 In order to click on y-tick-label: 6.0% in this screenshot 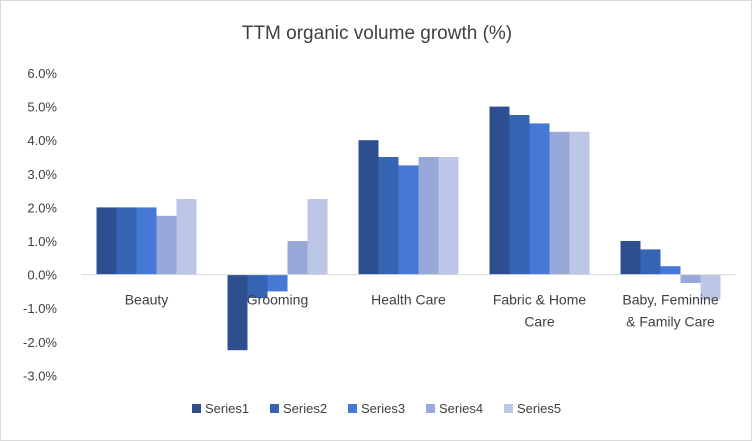, I will do `click(42, 73)`.